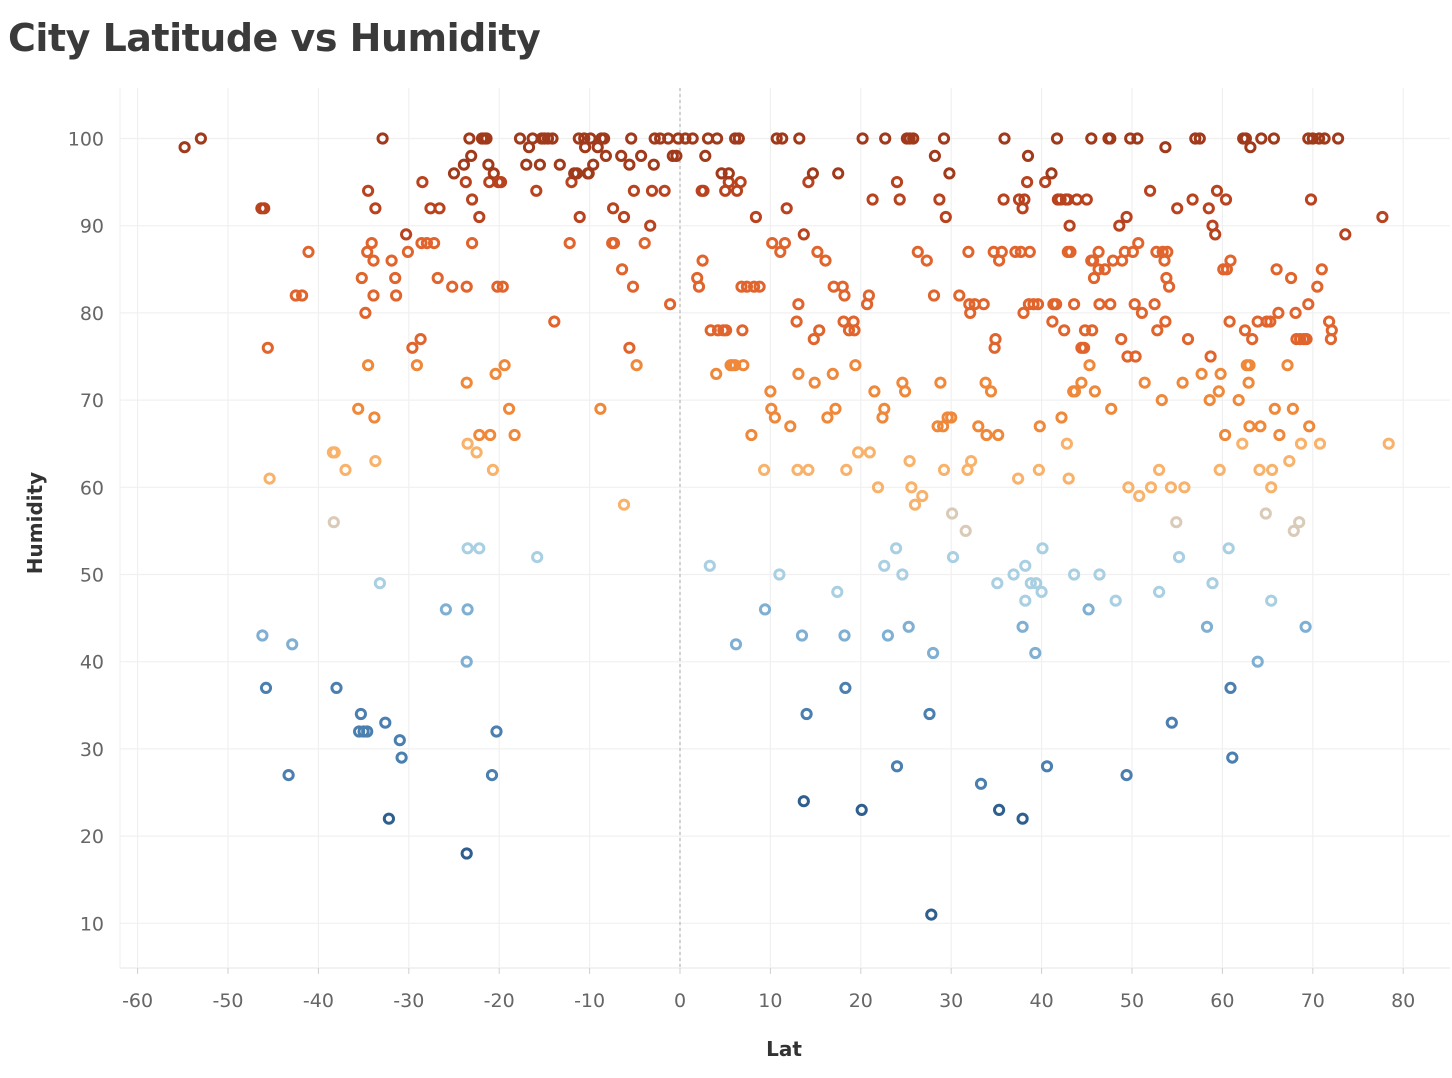 The width and height of the screenshot is (1452, 1078). I want to click on x-axis-ticks: -60 -50 -40 -30 -20 -10 0 10 20 30 40 50 60 70 80, so click(768, 990).